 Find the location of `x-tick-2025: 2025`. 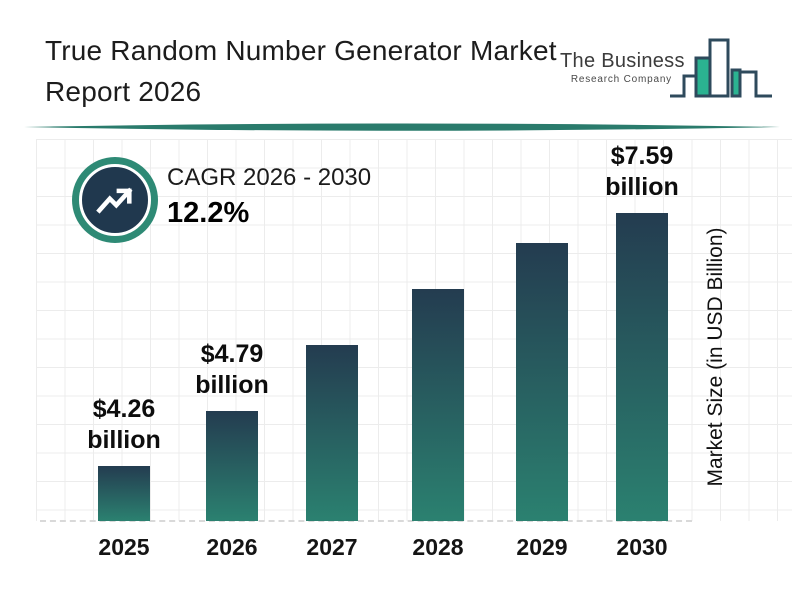

x-tick-2025: 2025 is located at coordinates (124, 547).